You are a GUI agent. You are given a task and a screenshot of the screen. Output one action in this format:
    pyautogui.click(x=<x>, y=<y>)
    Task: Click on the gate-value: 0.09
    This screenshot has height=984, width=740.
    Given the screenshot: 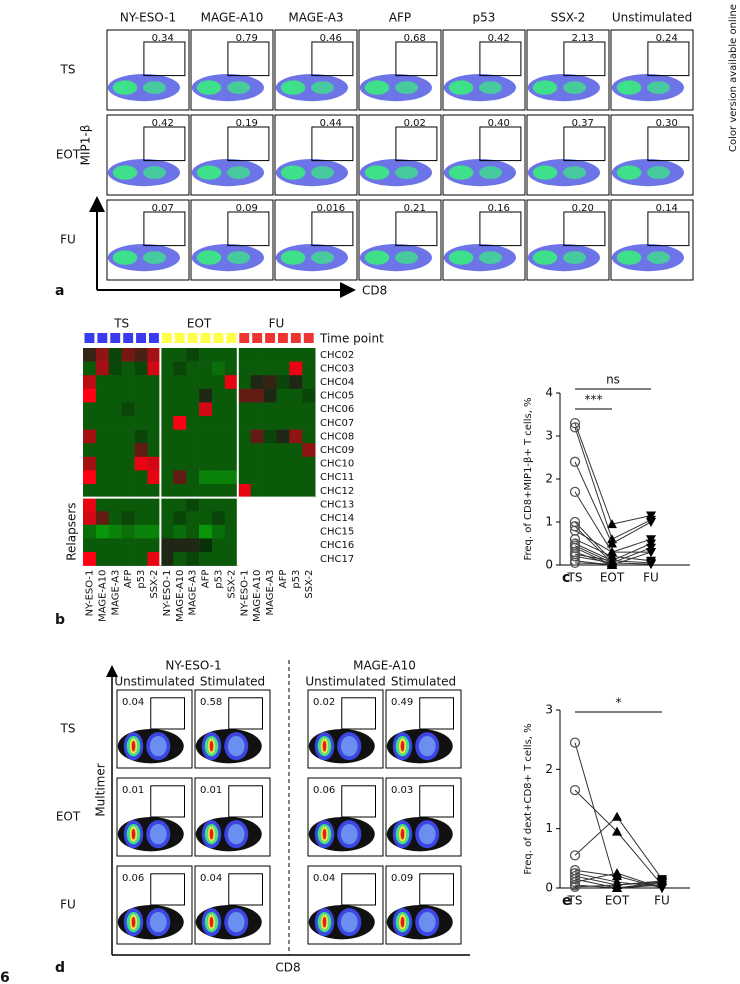 What is the action you would take?
    pyautogui.click(x=402, y=878)
    